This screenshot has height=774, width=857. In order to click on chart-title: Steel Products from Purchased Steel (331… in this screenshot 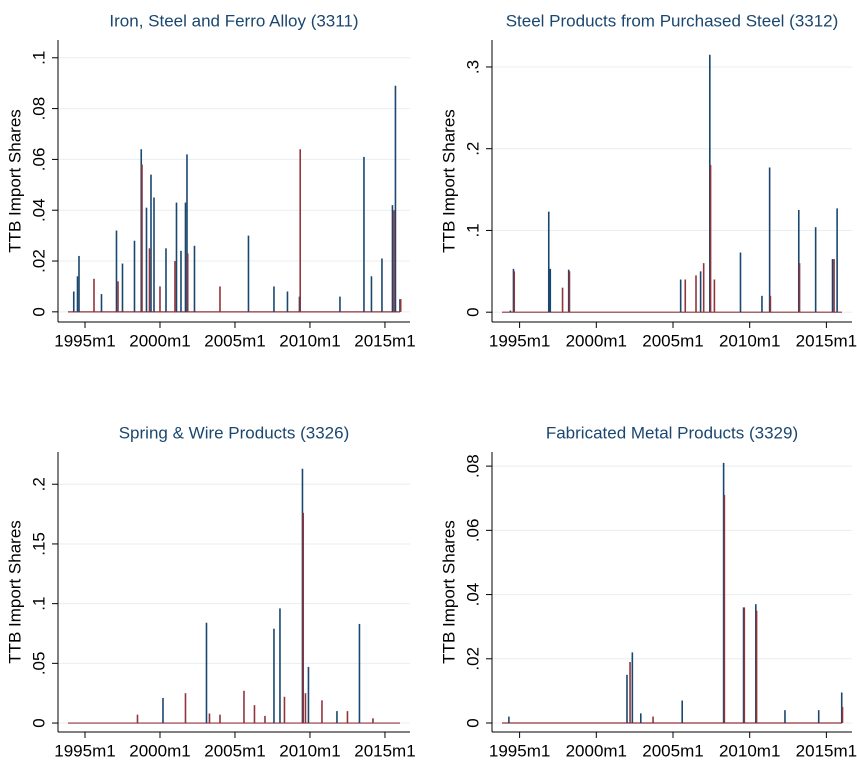, I will do `click(672, 20)`.